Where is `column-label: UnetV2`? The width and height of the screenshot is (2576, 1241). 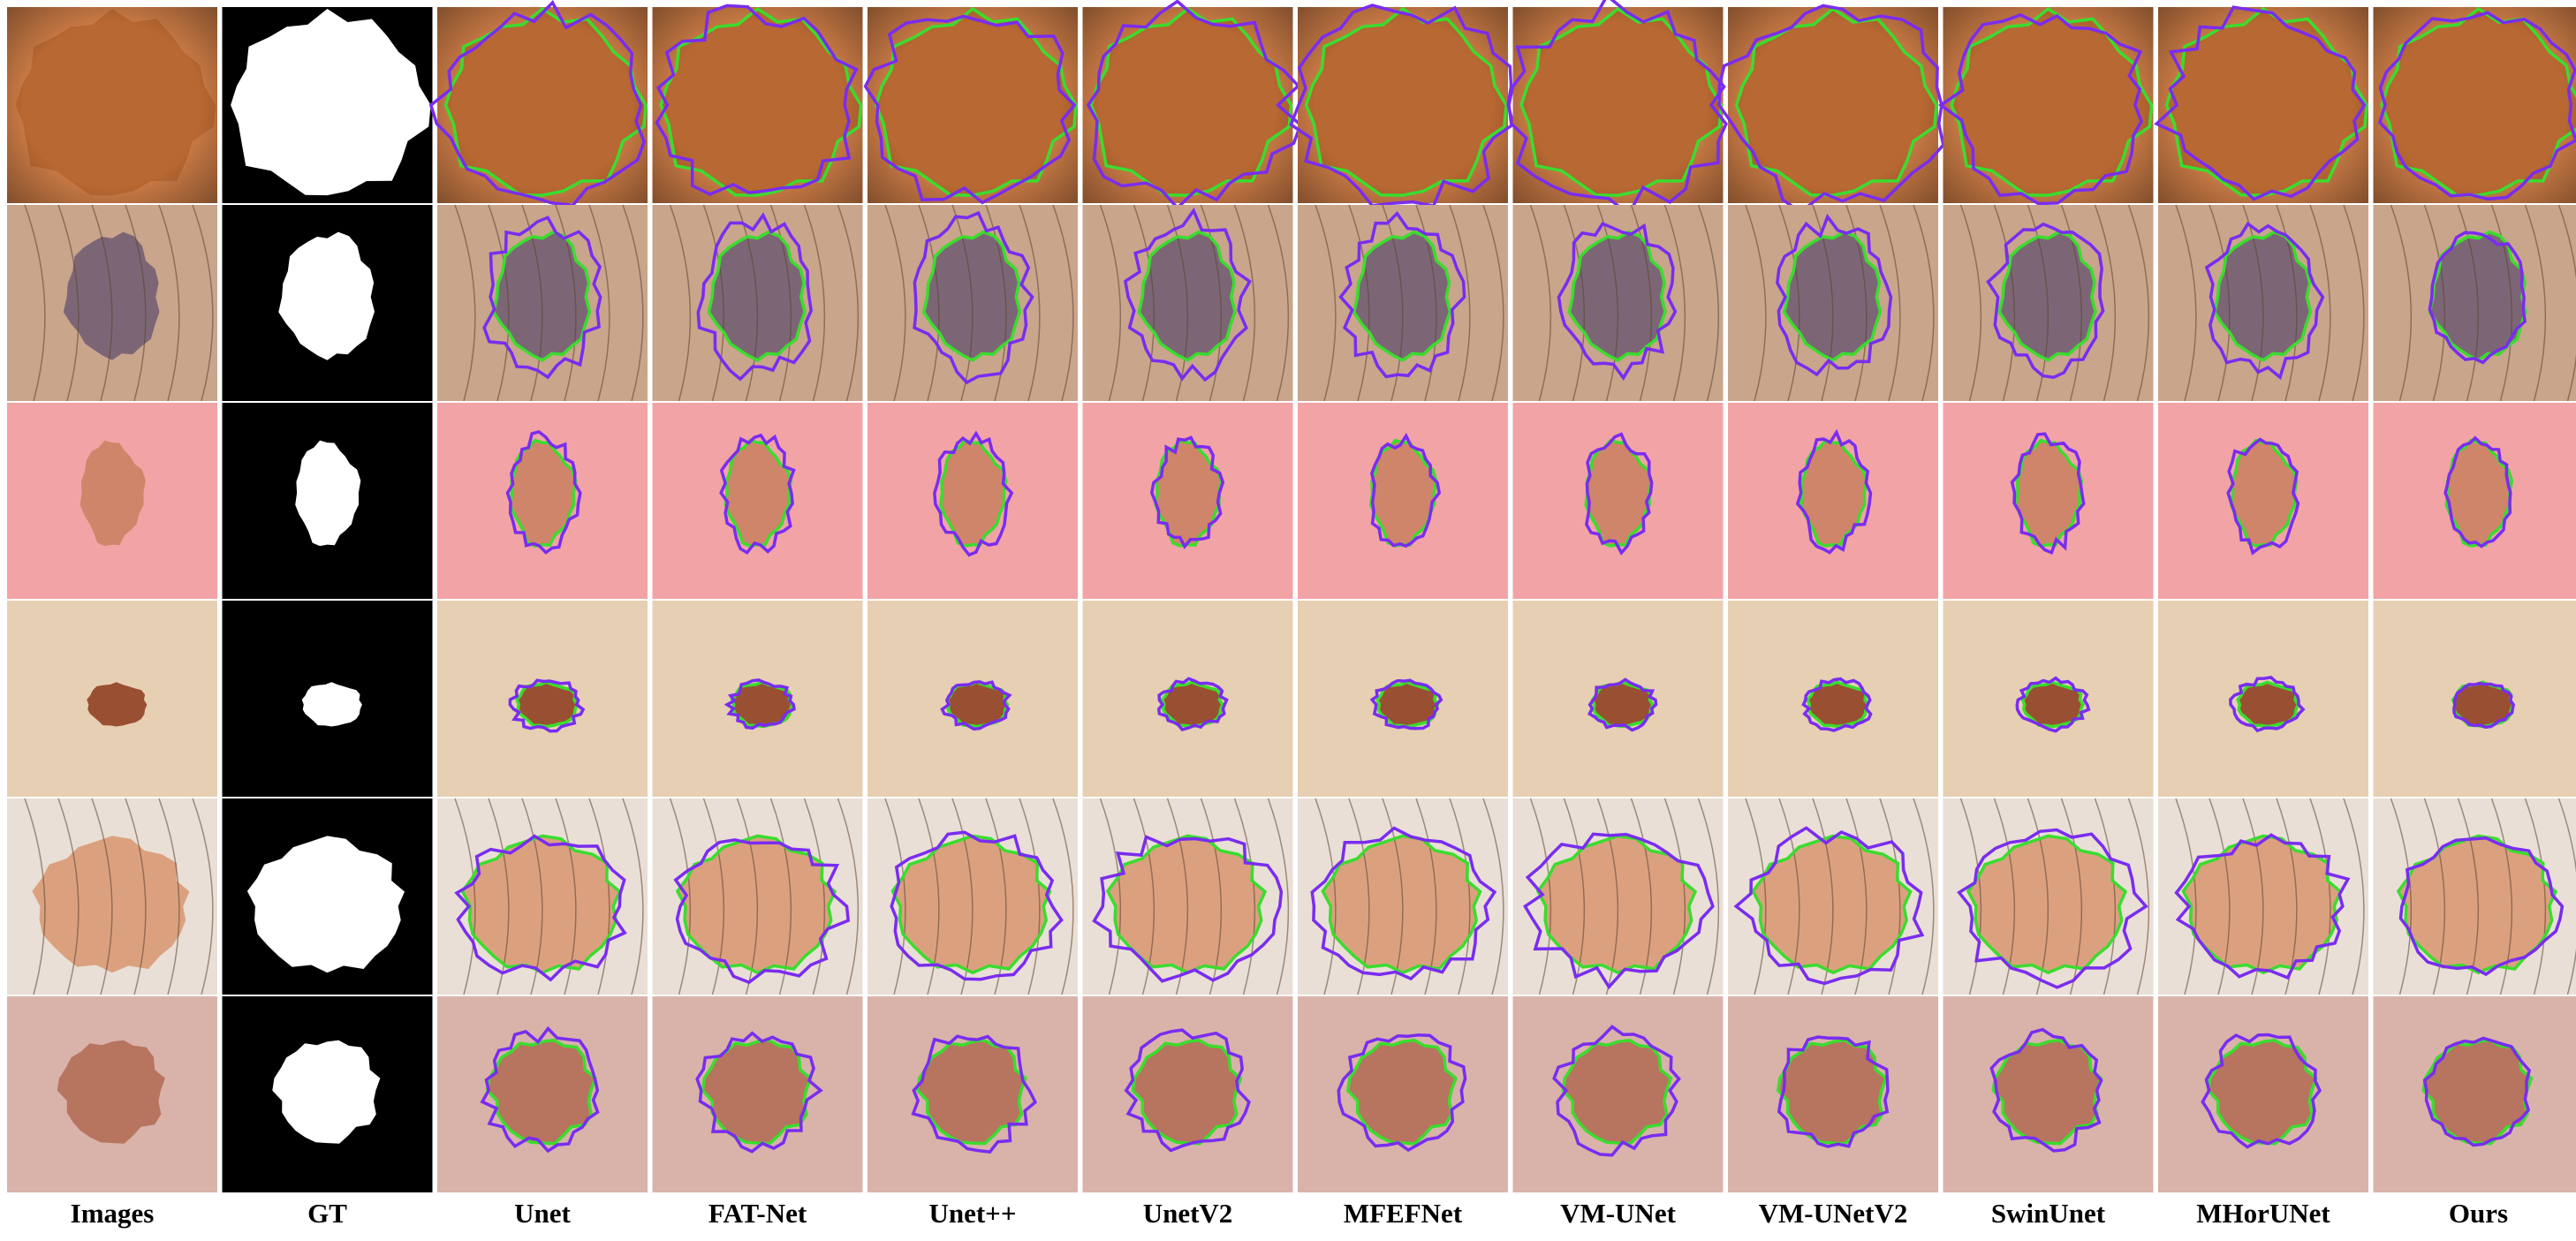
column-label: UnetV2 is located at coordinates (1188, 1213).